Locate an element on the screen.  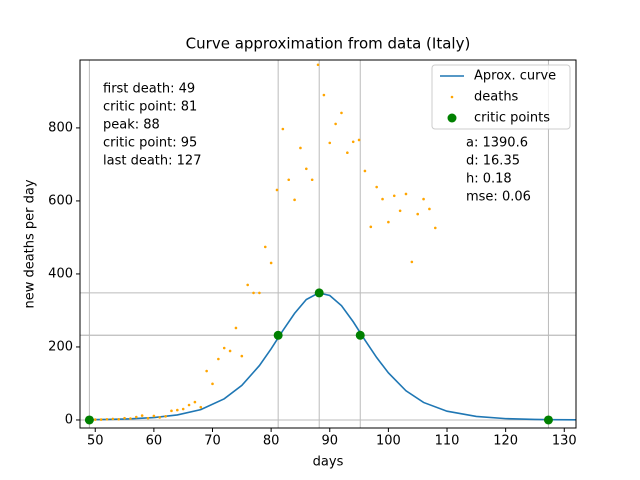
x-tick-label: 120 is located at coordinates (505, 441).